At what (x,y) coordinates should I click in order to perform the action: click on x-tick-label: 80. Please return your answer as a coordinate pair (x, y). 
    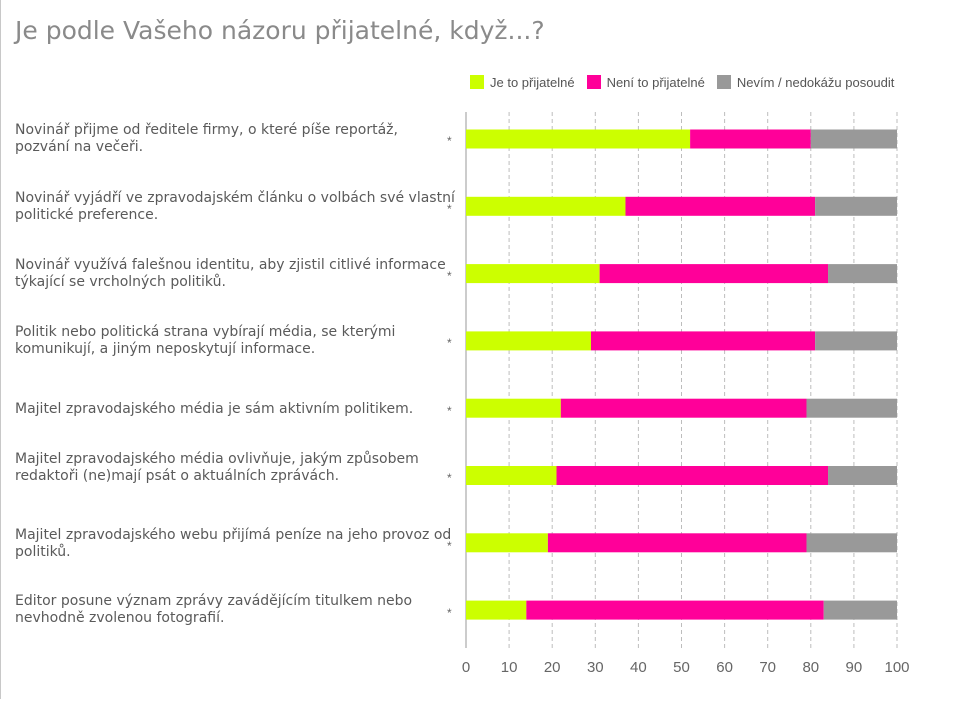
    Looking at the image, I should click on (810, 667).